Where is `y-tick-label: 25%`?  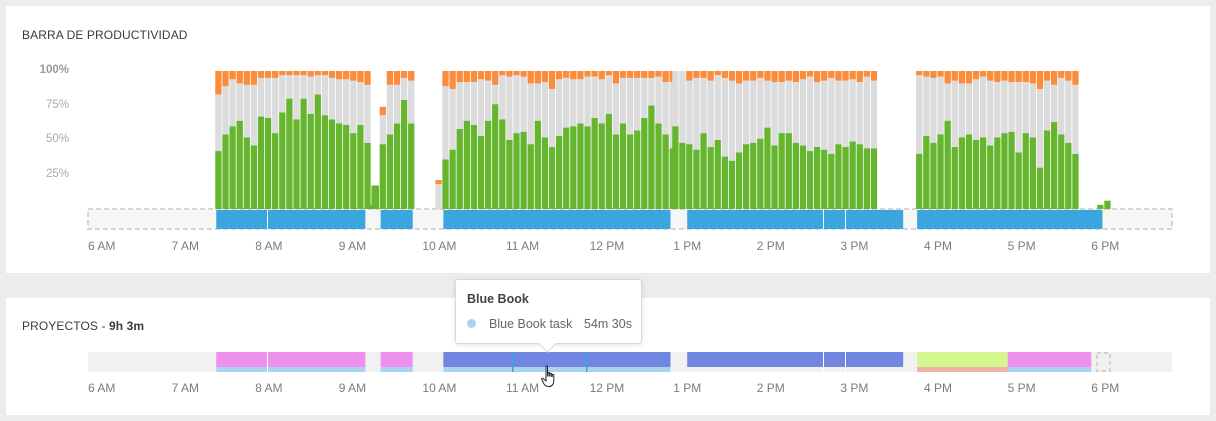
y-tick-label: 25% is located at coordinates (57, 173).